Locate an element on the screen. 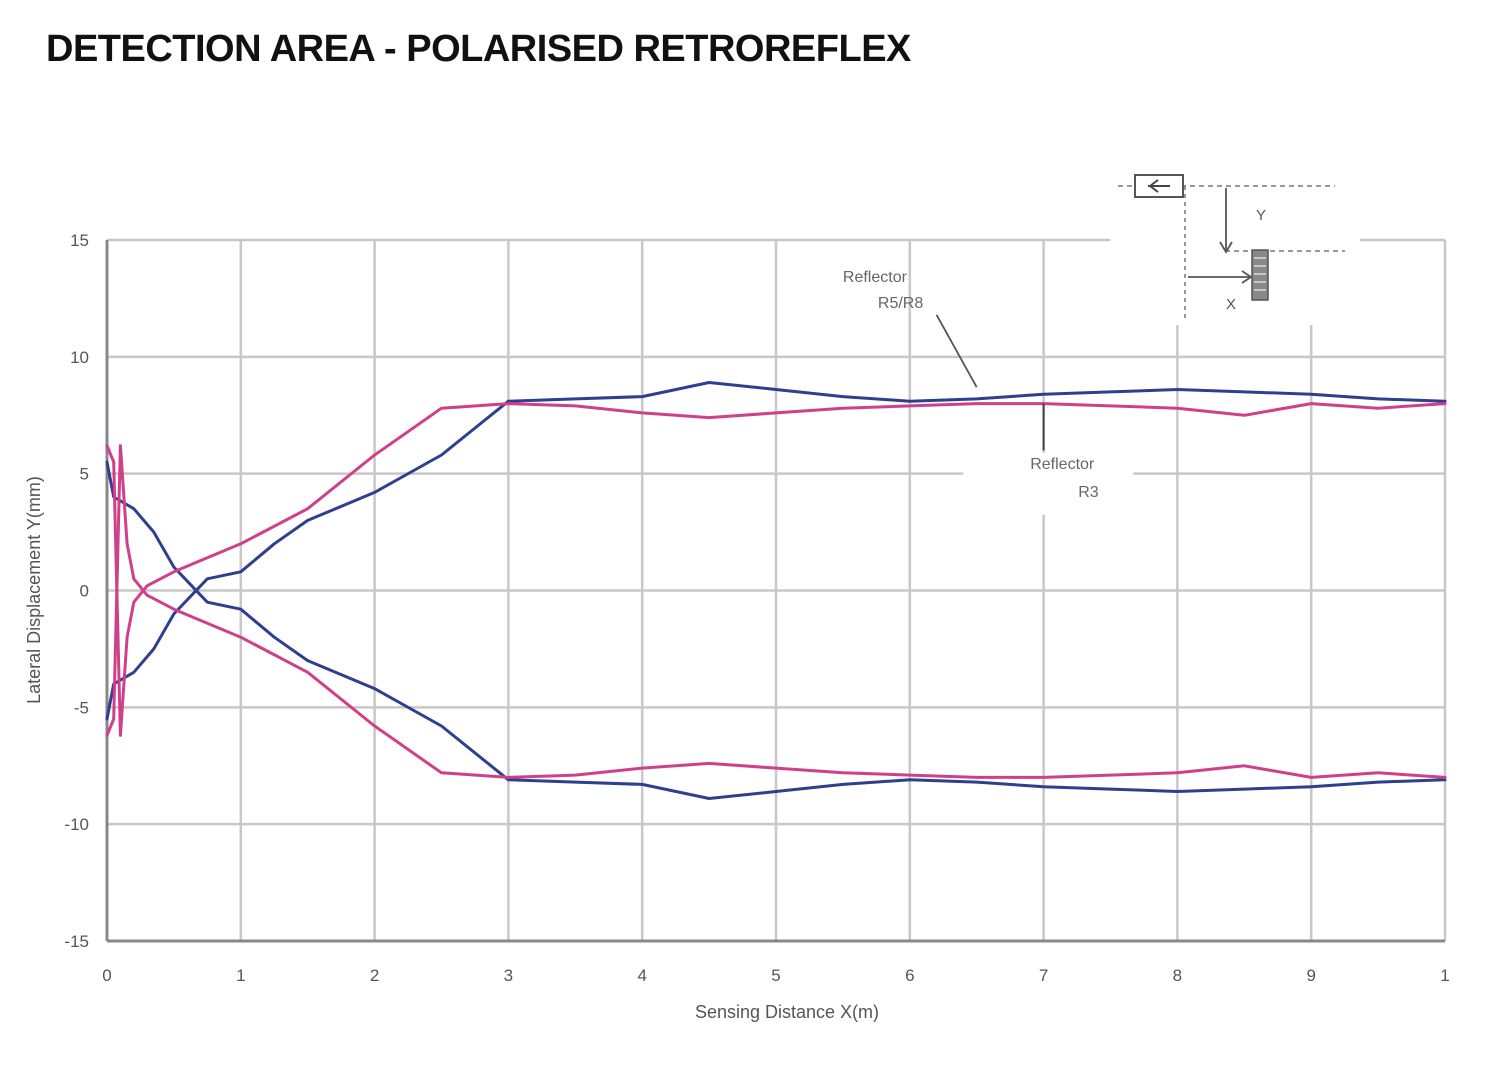 The width and height of the screenshot is (1500, 1084). y-axis-label: Lateral Displacement Y(mm) is located at coordinates (34, 590).